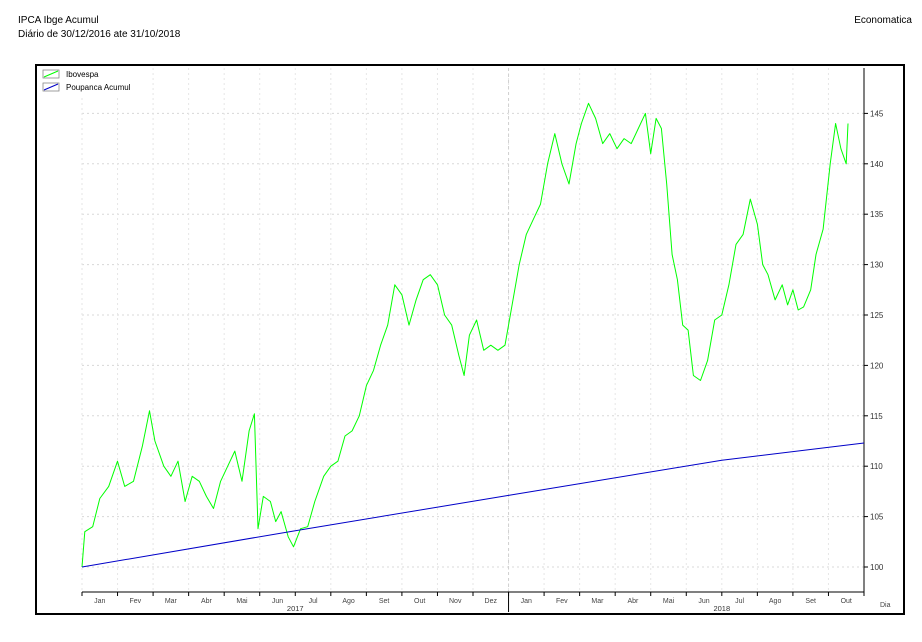 This screenshot has height=642, width=922. What do you see at coordinates (491, 601) in the screenshot?
I see `x-tick-label: Dez` at bounding box center [491, 601].